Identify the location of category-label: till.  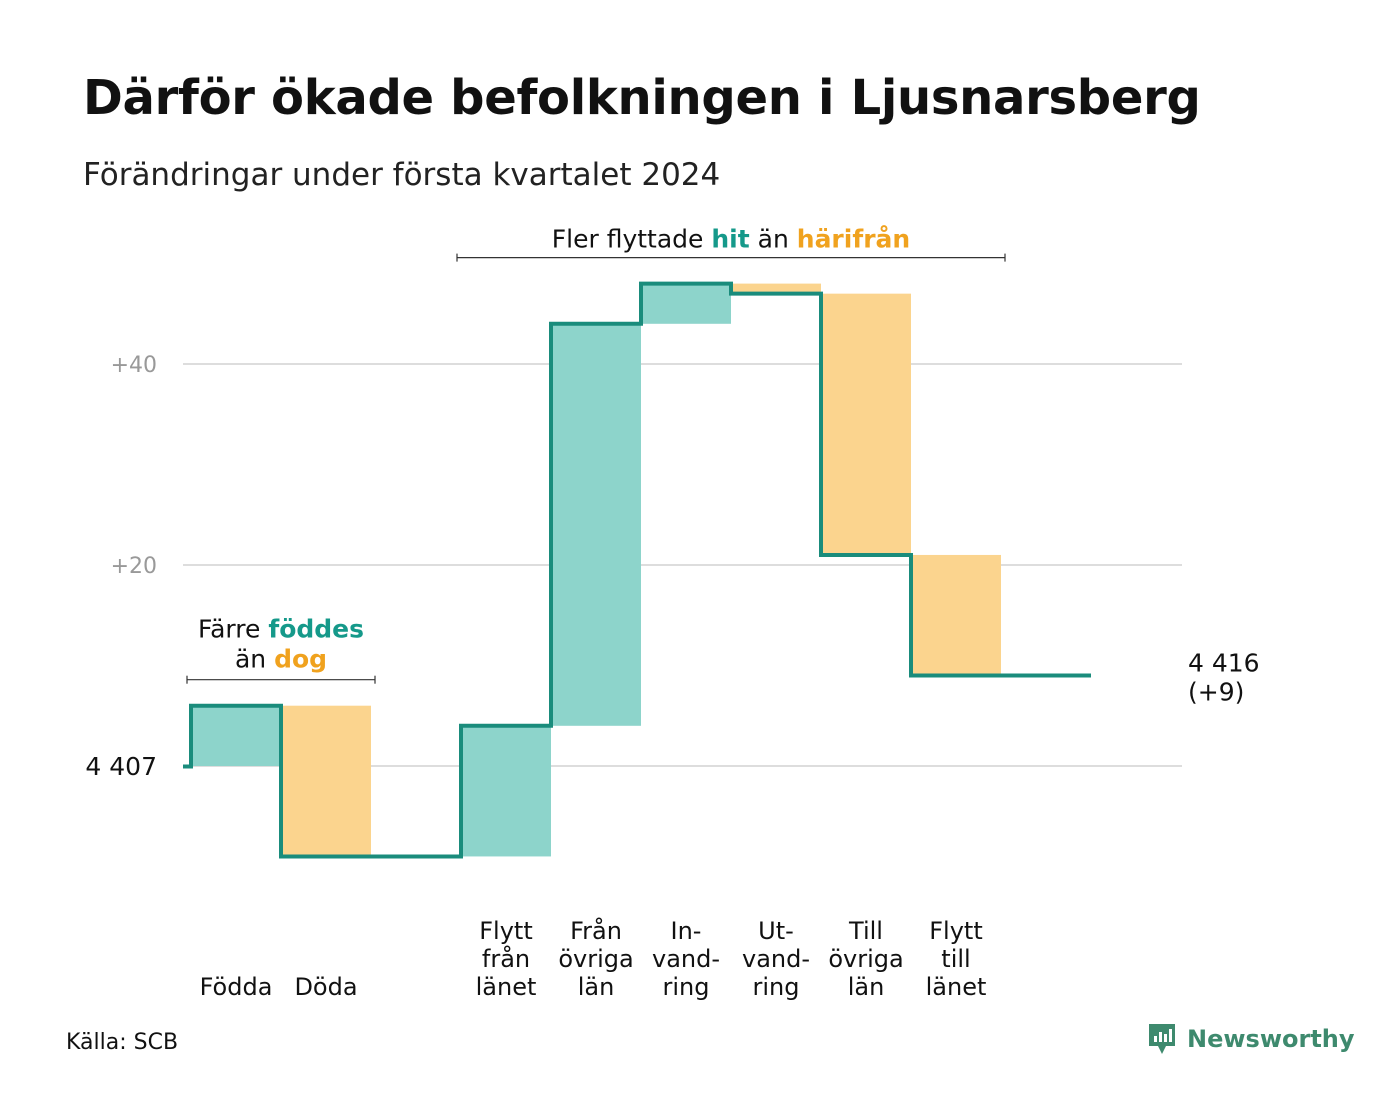
(955, 959).